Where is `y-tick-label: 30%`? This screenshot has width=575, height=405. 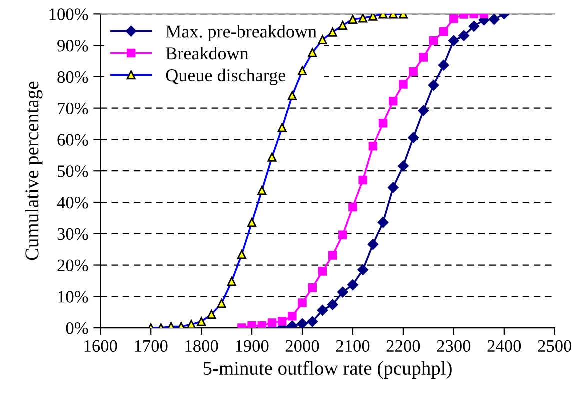 y-tick-label: 30% is located at coordinates (73, 234).